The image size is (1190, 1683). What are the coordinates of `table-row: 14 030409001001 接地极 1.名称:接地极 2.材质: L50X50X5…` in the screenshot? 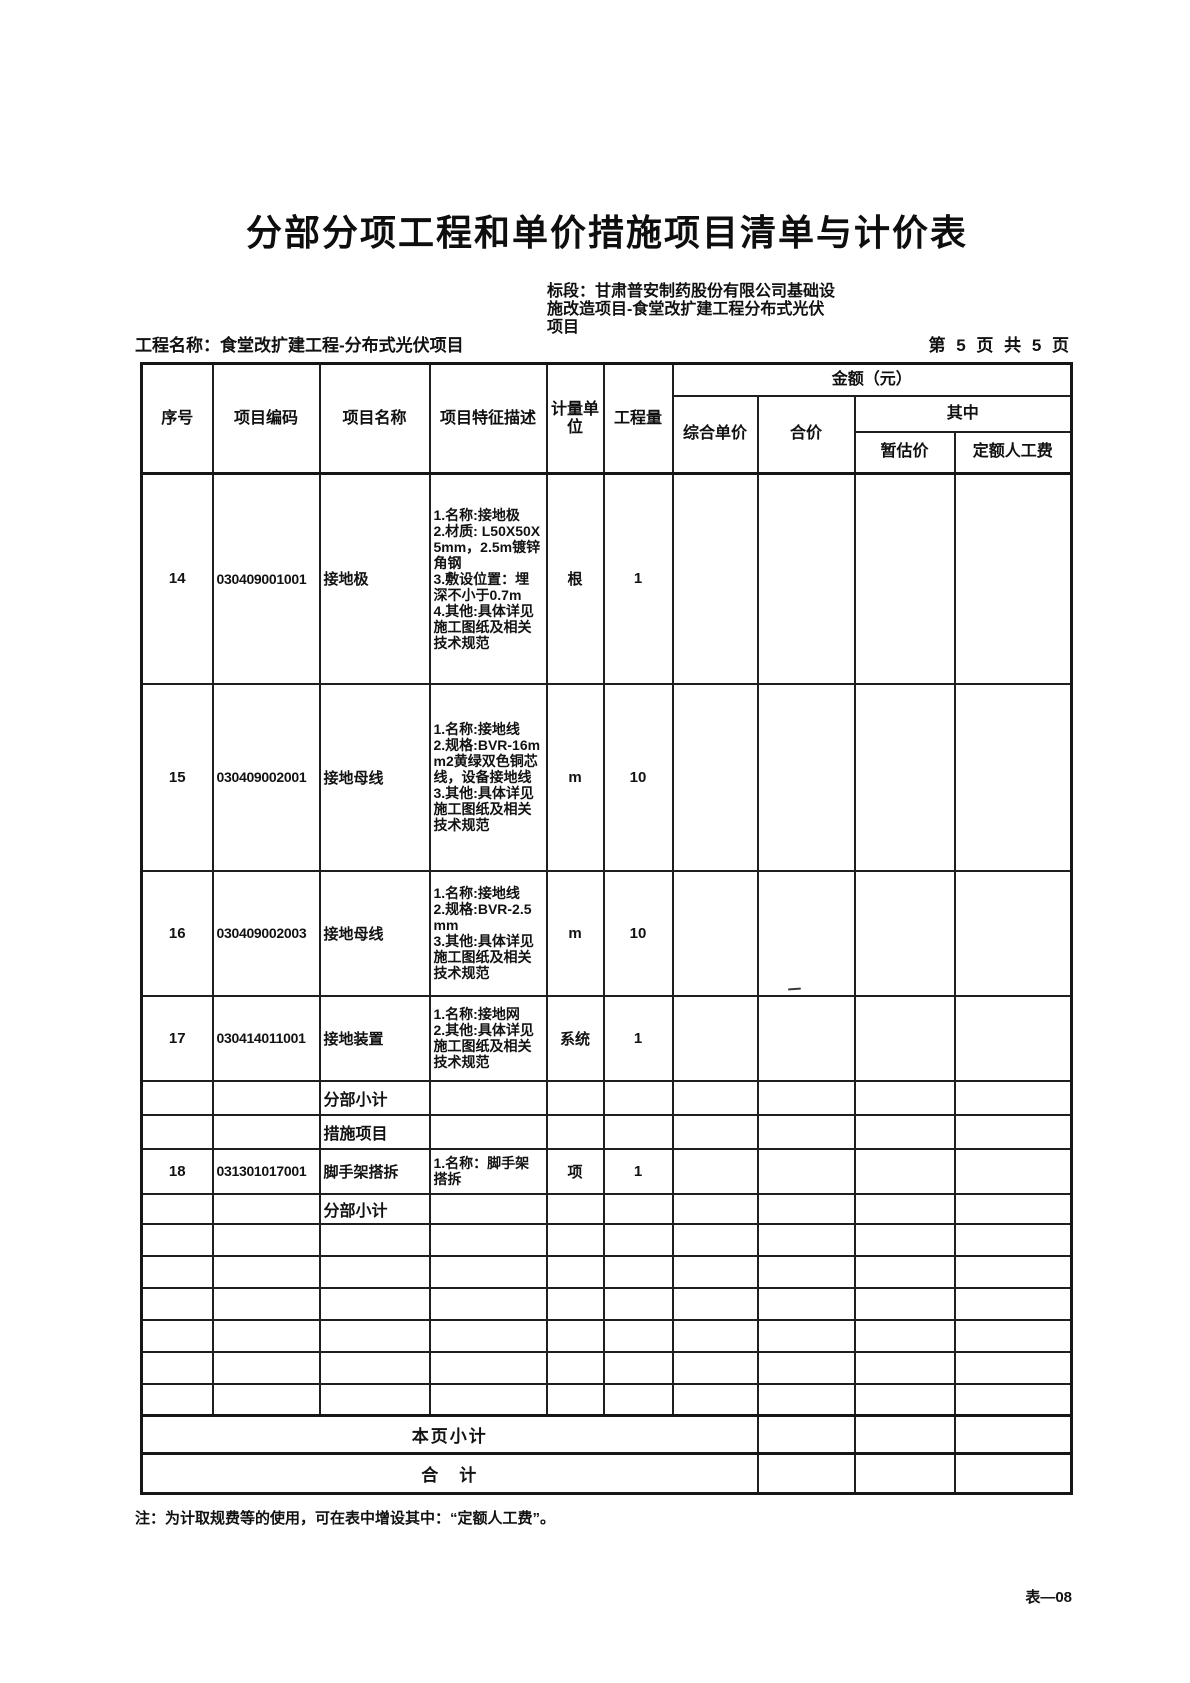 It's located at (606, 578).